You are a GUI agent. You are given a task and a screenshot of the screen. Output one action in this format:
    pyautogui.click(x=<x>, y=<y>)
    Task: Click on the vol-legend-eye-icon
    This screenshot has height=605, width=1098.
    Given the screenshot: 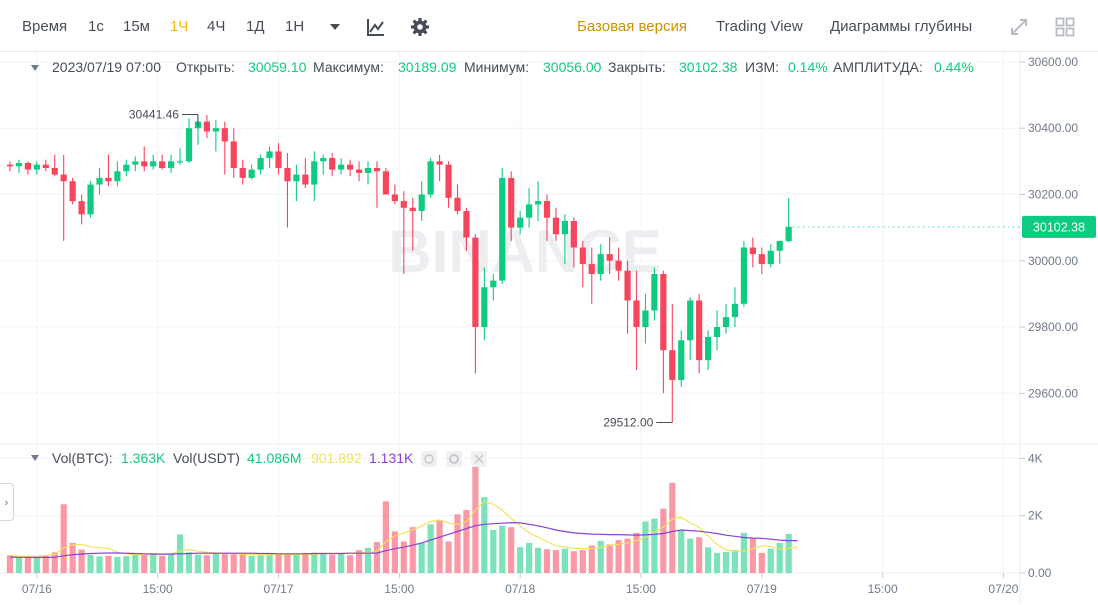 What is the action you would take?
    pyautogui.click(x=429, y=459)
    